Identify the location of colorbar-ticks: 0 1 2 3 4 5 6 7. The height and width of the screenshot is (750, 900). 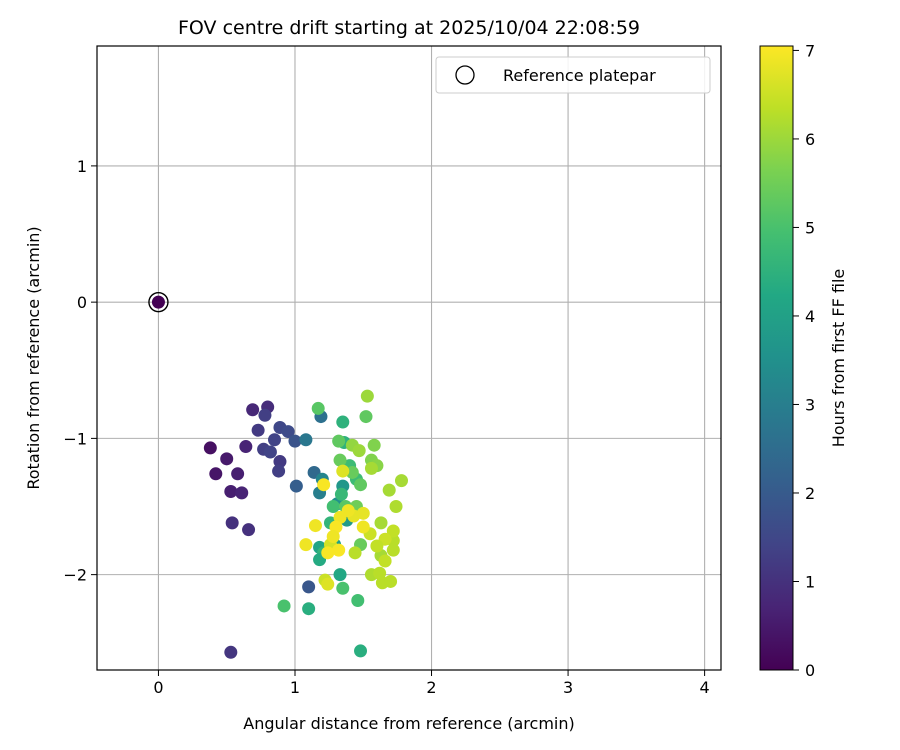
(804, 360).